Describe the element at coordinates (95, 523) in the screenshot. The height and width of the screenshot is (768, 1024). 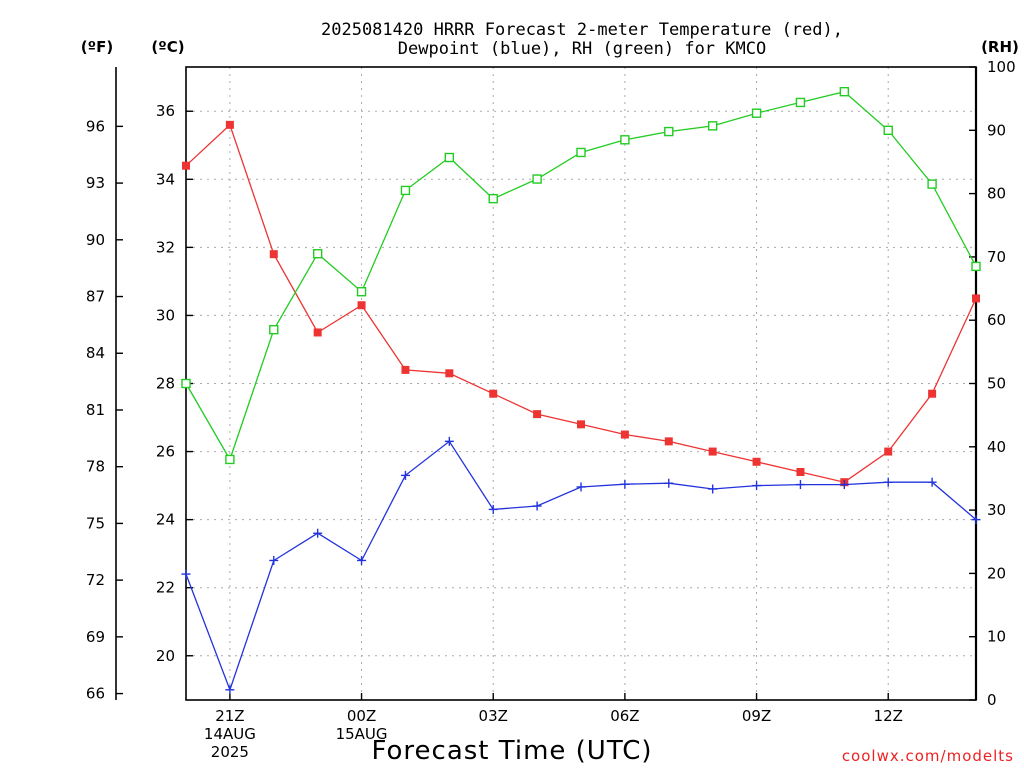
I see `fahrenheit-tick-label: 75` at that location.